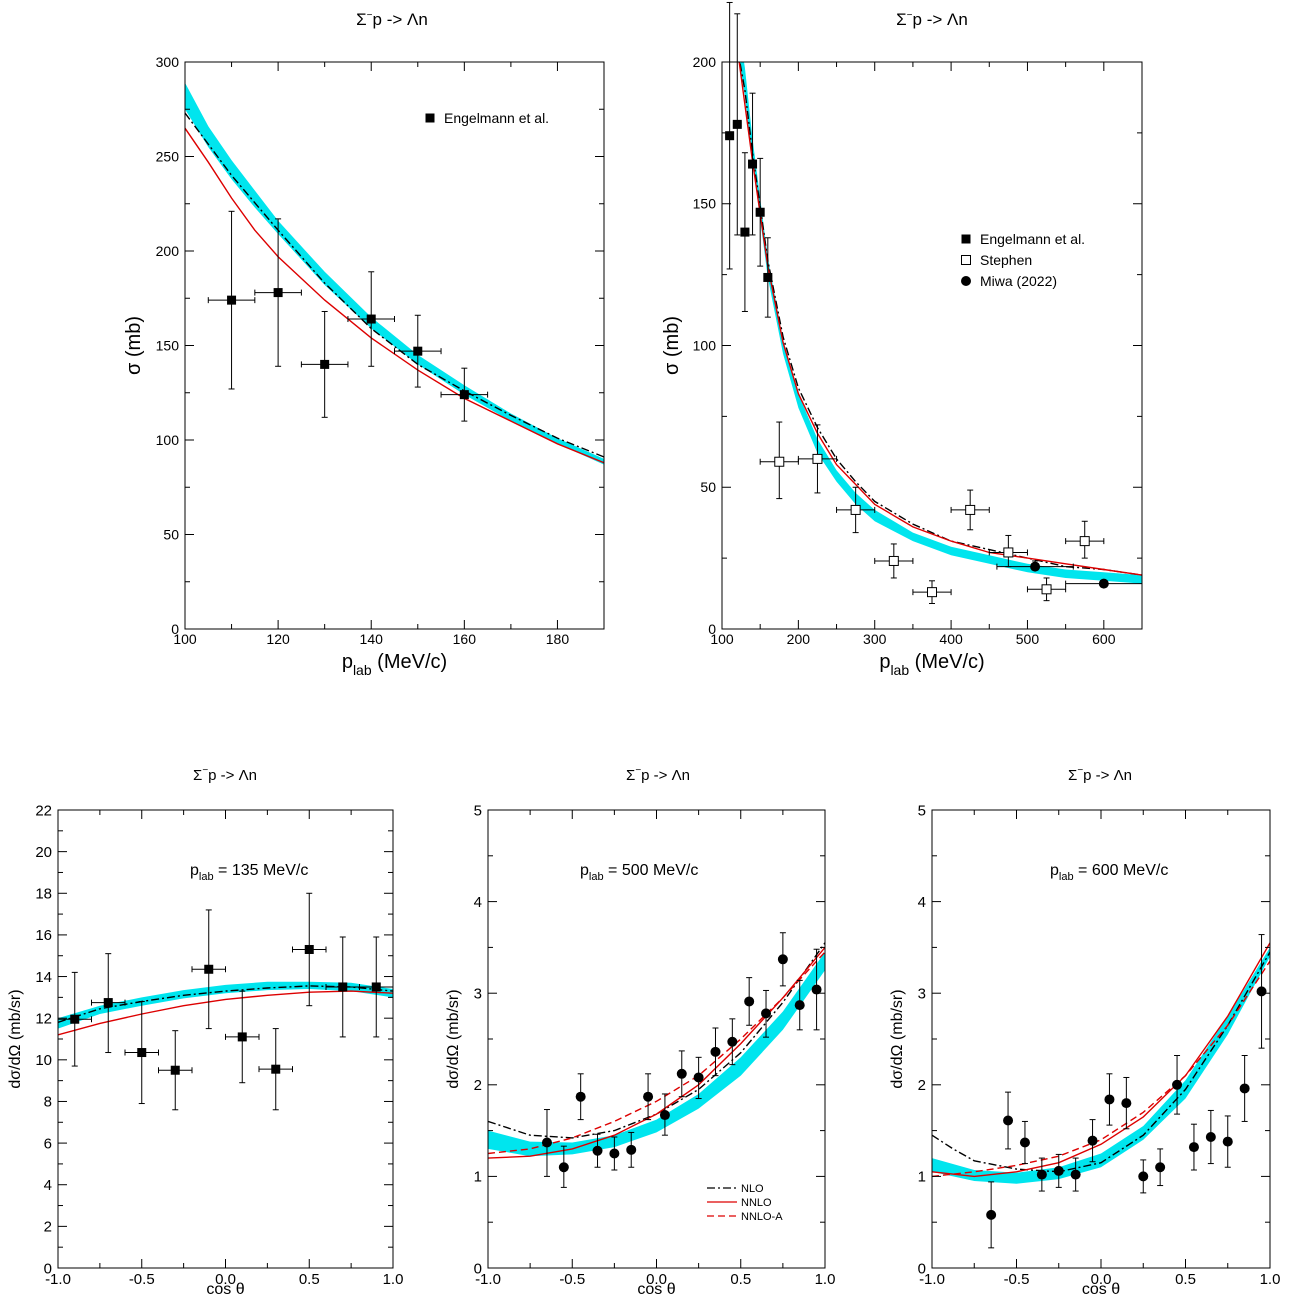  Describe the element at coordinates (453, 1038) in the screenshot. I see `y-axis-label: dσ/dΩ (mb/sr)` at that location.